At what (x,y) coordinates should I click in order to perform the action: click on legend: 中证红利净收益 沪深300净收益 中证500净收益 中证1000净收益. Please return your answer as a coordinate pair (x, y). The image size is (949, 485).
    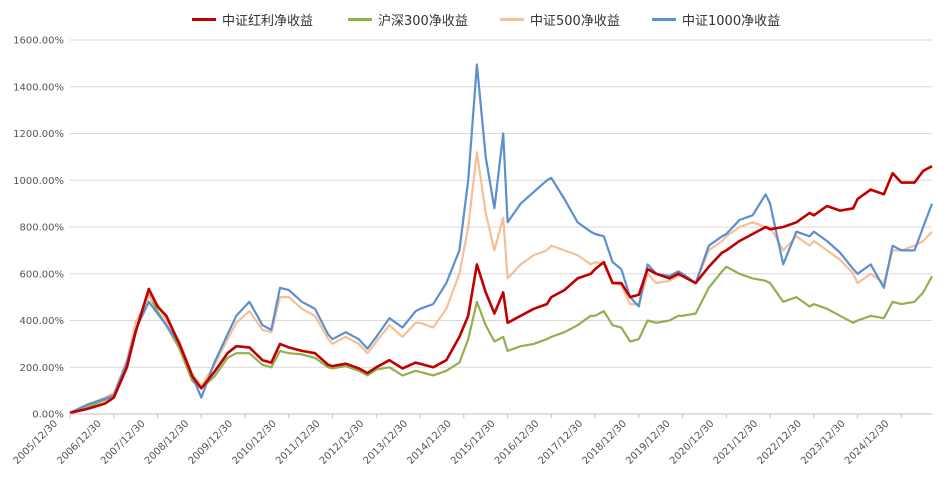
    Looking at the image, I should click on (474, 20).